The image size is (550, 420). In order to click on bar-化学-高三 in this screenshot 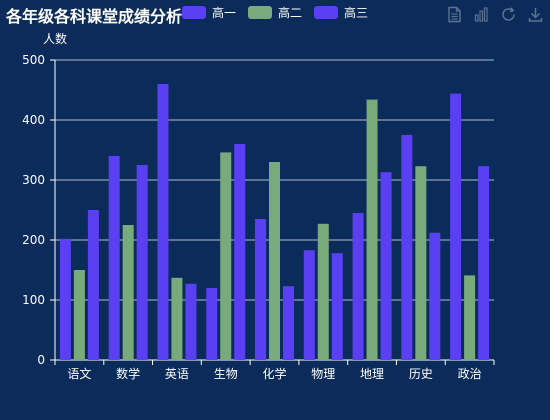, I will do `click(288, 323)`.